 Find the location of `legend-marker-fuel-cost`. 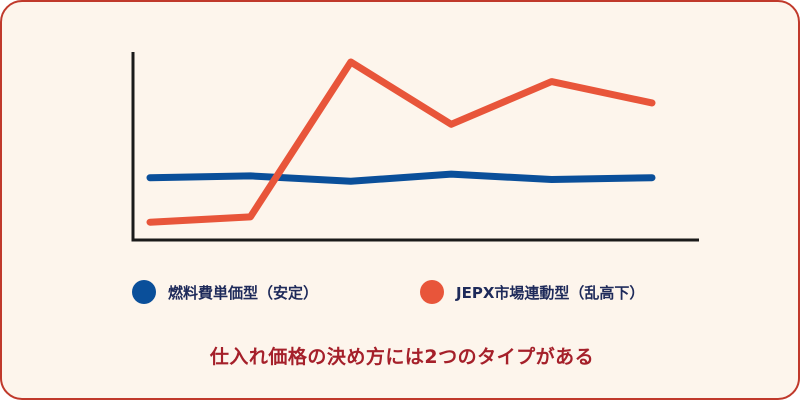

legend-marker-fuel-cost is located at coordinates (144, 292).